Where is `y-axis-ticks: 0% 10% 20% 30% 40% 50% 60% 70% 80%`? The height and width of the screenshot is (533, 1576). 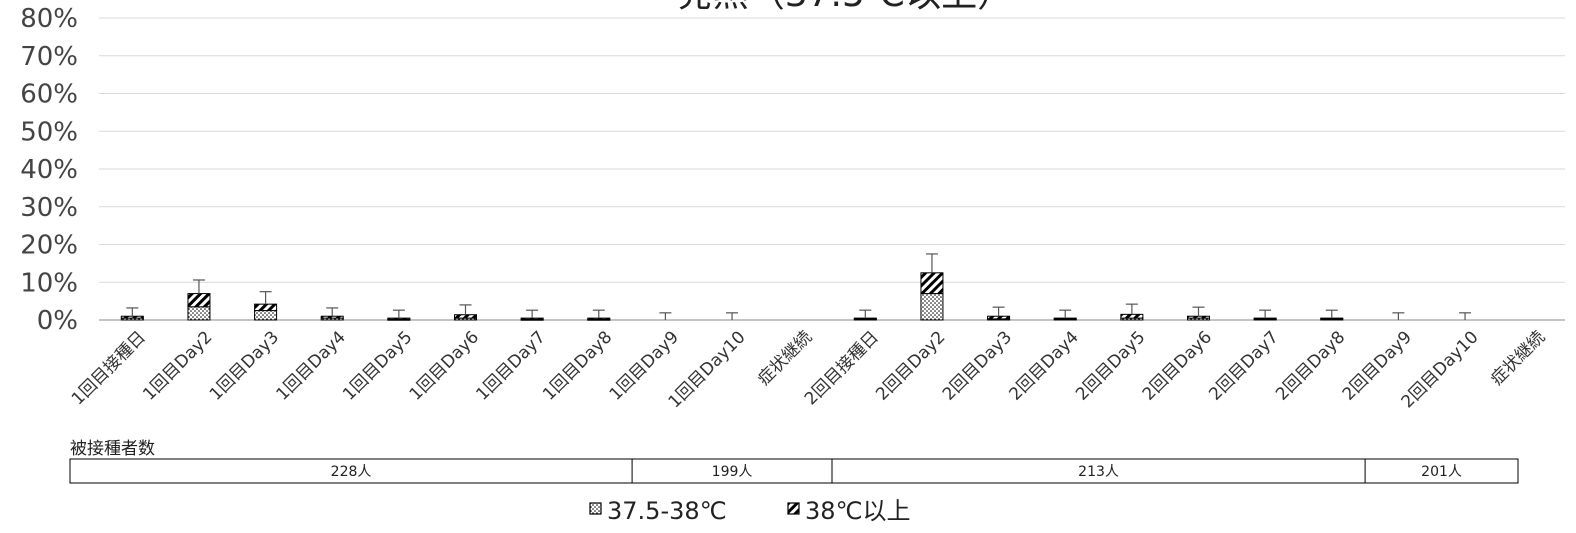 y-axis-ticks: 0% 10% 20% 30% 40% 50% 60% 70% 80% is located at coordinates (49, 170).